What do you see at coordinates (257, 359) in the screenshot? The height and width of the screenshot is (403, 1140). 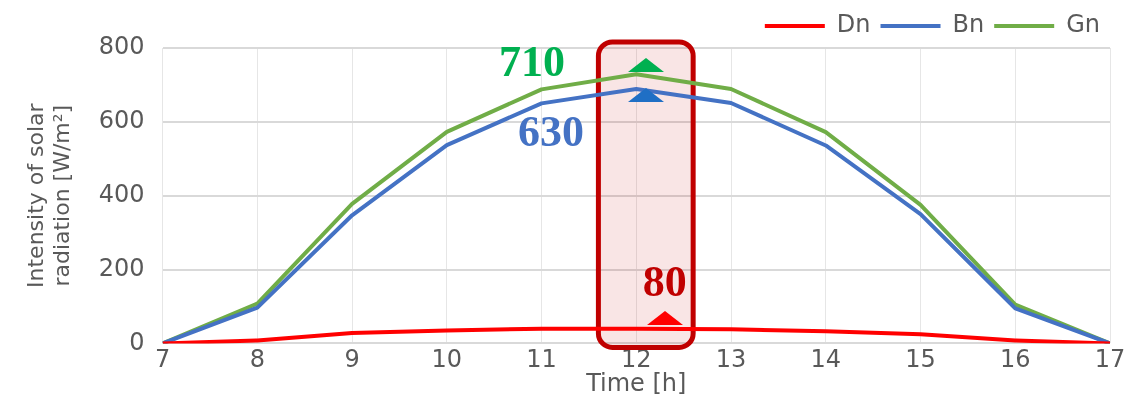 I see `x-tick-label: 8` at bounding box center [257, 359].